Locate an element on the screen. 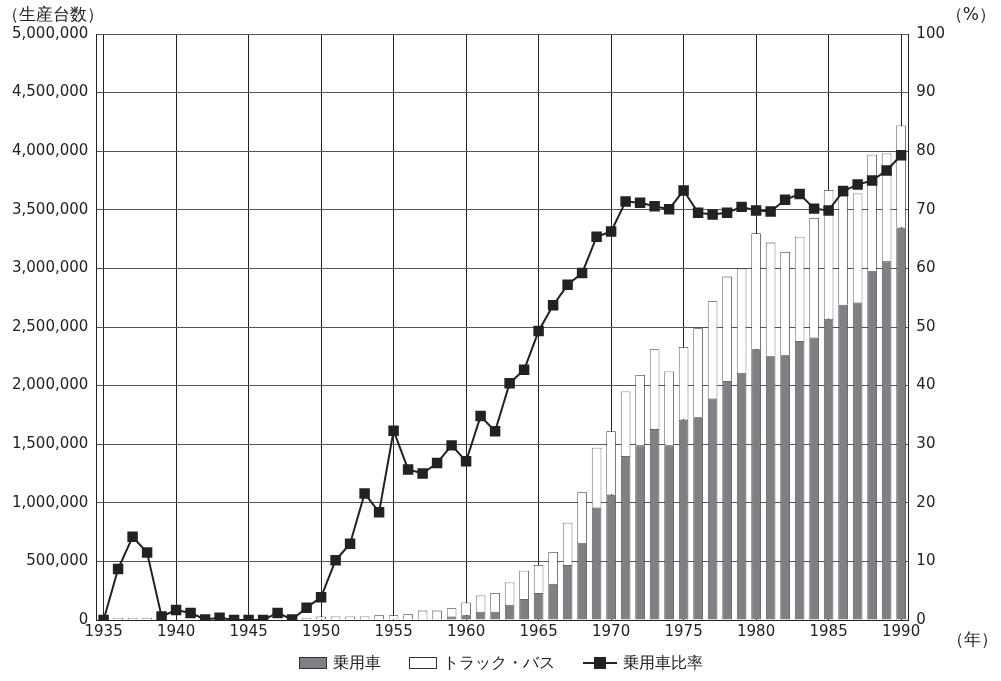 This screenshot has height=681, width=1001. y-tick-label: 4,000,000 is located at coordinates (50, 150).